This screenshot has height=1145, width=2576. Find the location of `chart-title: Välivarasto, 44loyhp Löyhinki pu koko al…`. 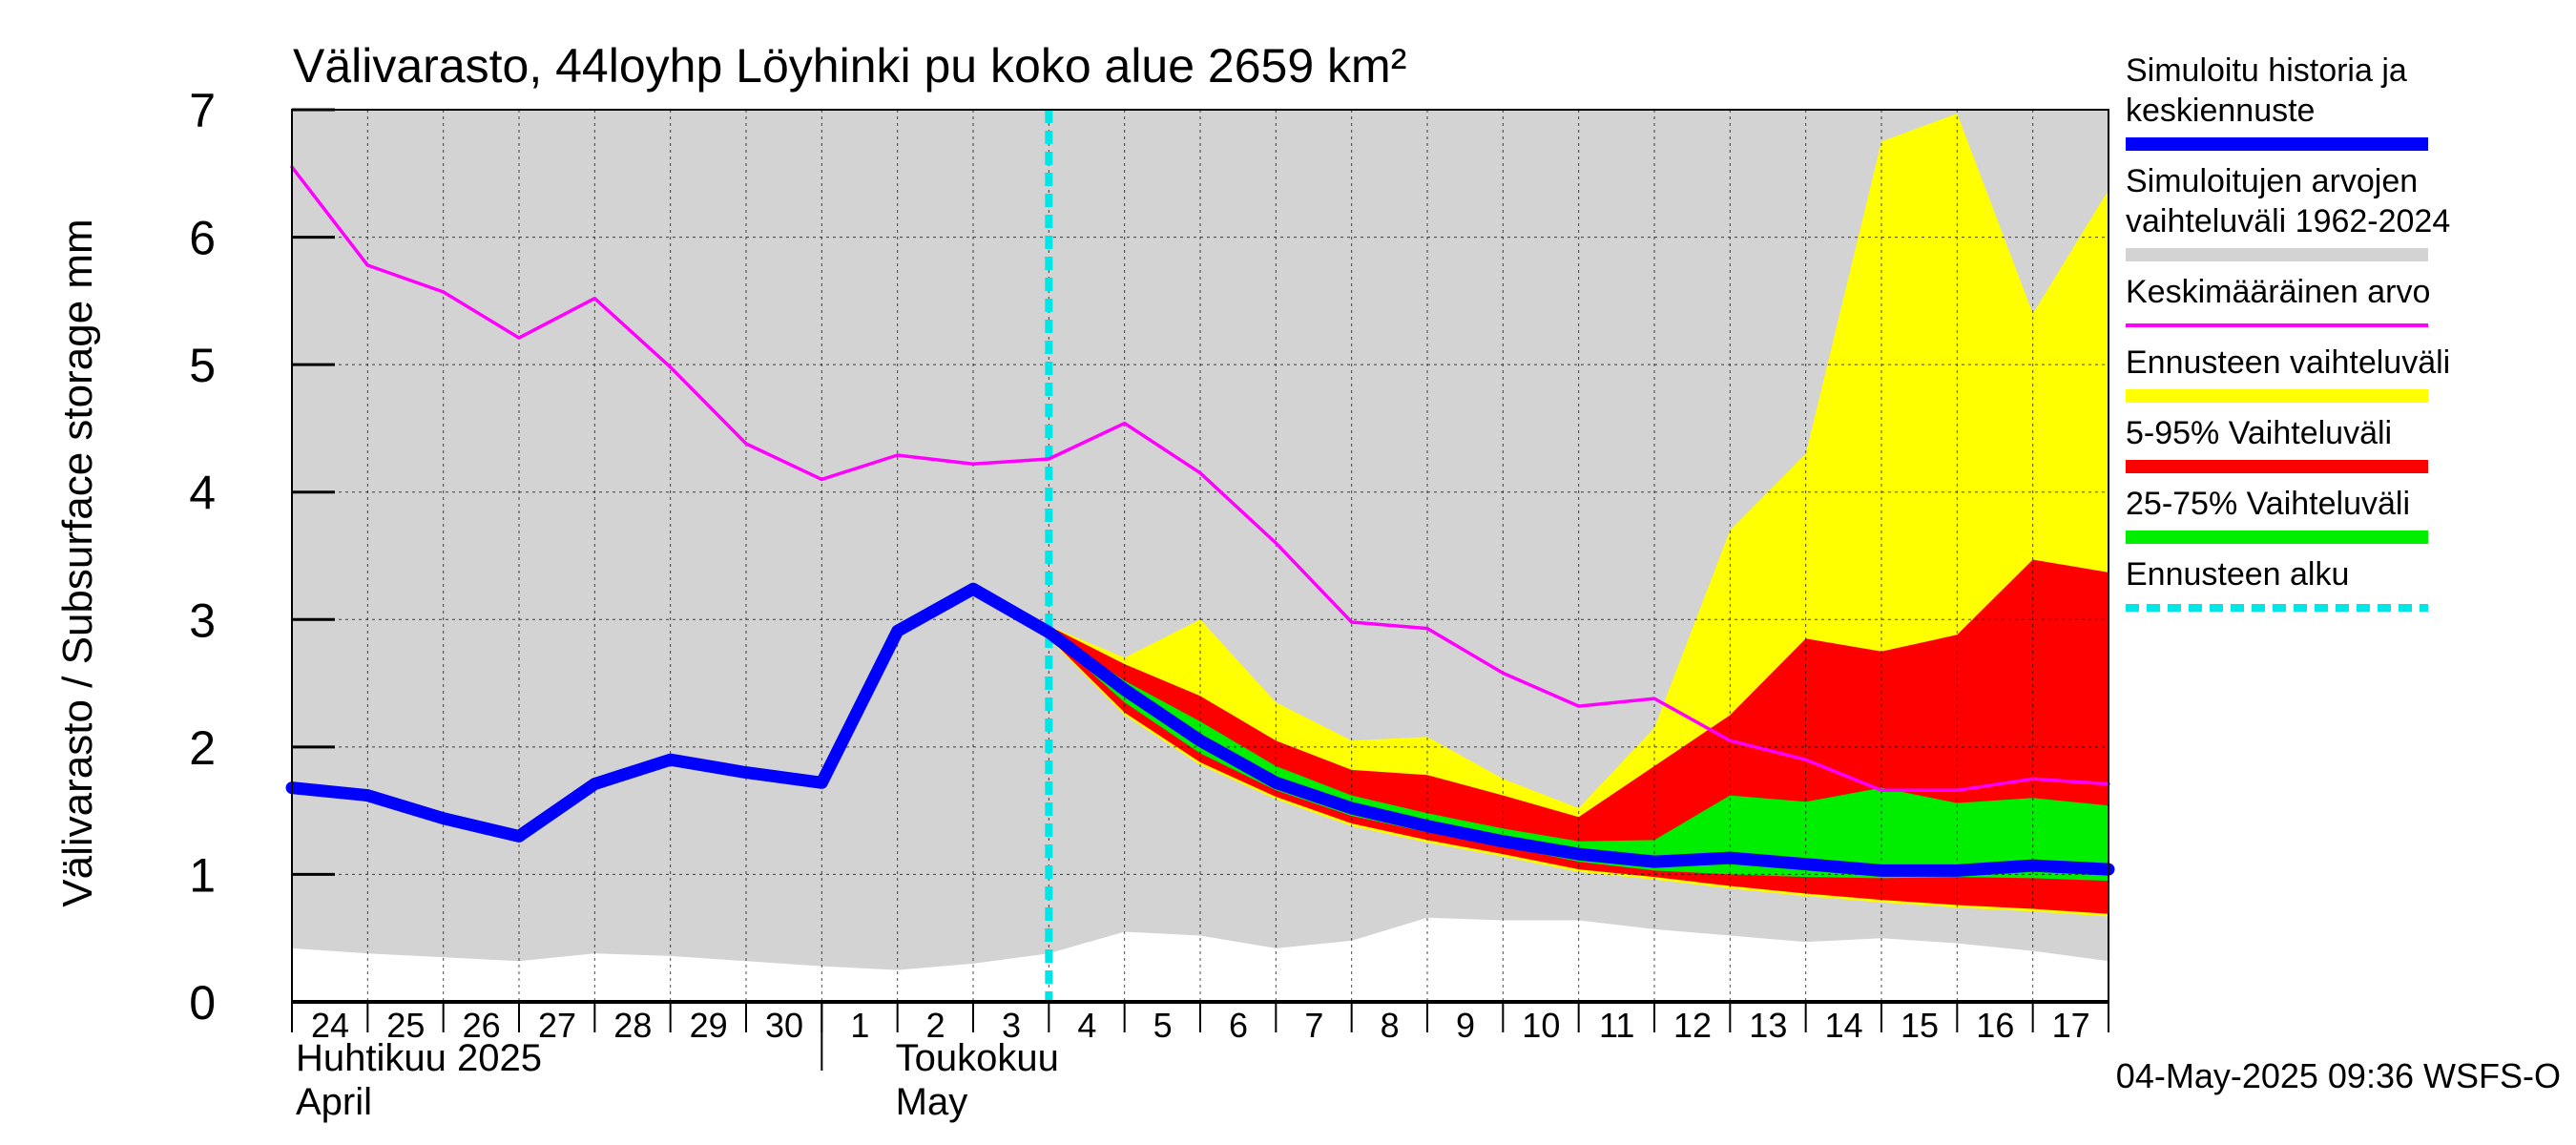

chart-title: Välivarasto, 44loyhp Löyhinki pu koko al… is located at coordinates (849, 66).